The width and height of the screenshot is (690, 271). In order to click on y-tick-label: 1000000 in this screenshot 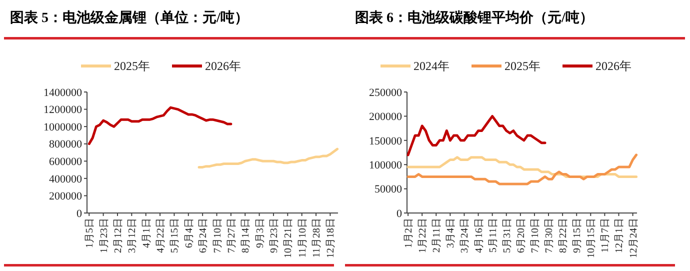, I will do `click(63, 127)`.